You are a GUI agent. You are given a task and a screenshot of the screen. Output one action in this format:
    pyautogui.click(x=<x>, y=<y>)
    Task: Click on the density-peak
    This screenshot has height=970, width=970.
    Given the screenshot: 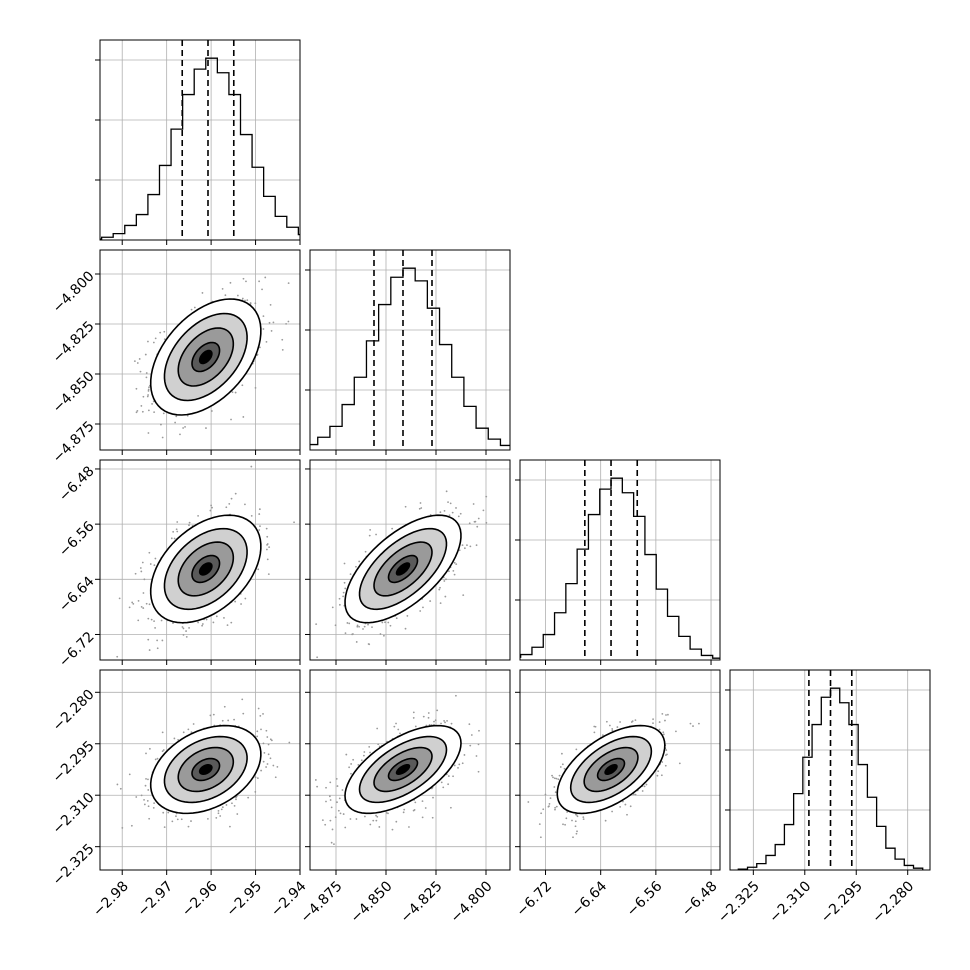 What is the action you would take?
    pyautogui.click(x=611, y=769)
    